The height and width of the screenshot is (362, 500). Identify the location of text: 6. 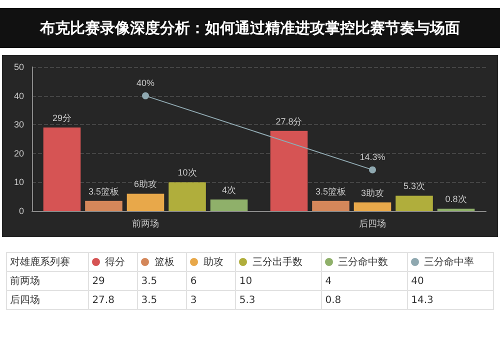
(211, 281).